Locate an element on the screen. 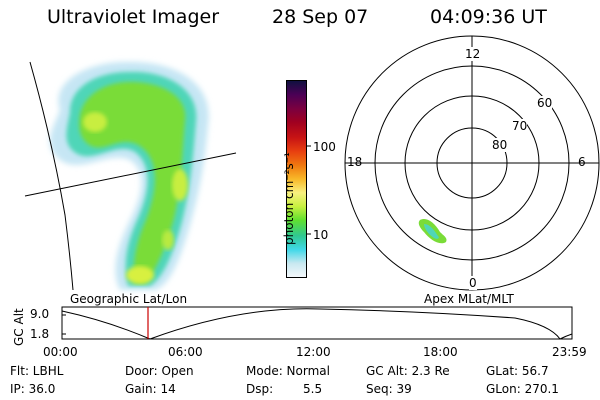 The width and height of the screenshot is (600, 400). polar-aurora is located at coordinates (432, 231).